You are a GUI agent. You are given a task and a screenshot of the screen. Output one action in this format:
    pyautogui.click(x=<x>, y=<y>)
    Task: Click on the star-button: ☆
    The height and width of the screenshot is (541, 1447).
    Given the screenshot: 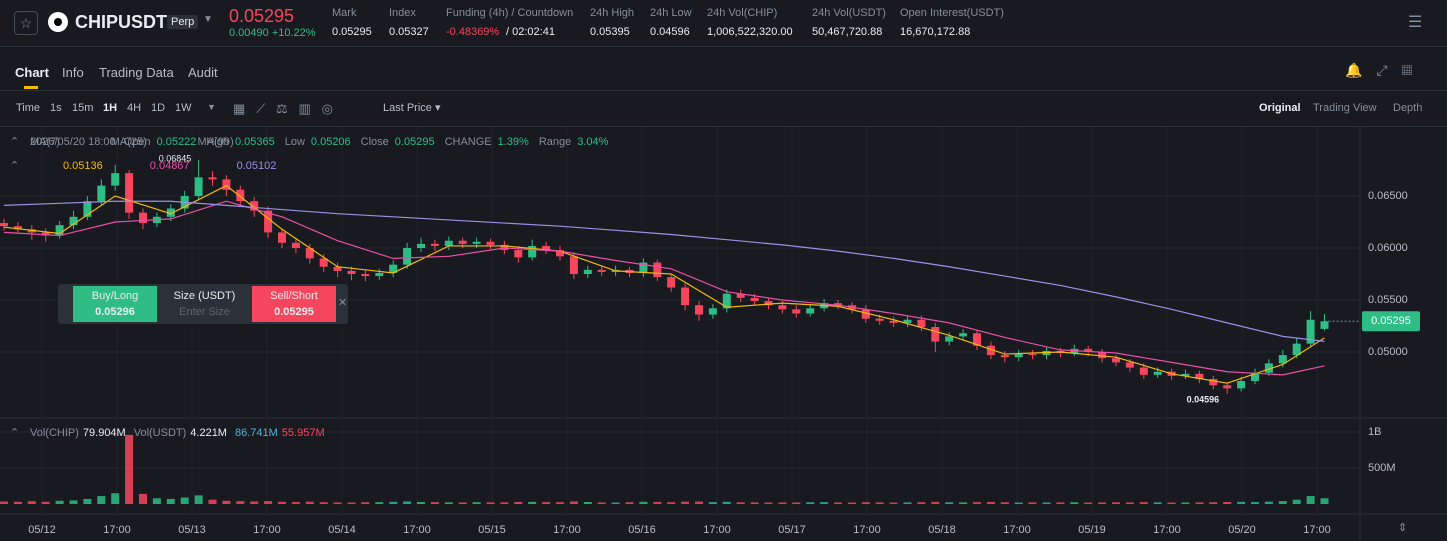 What is the action you would take?
    pyautogui.click(x=26, y=23)
    